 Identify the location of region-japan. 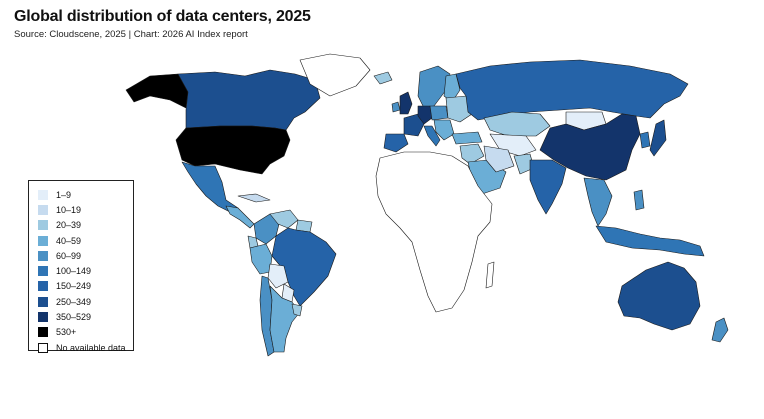
(658, 138).